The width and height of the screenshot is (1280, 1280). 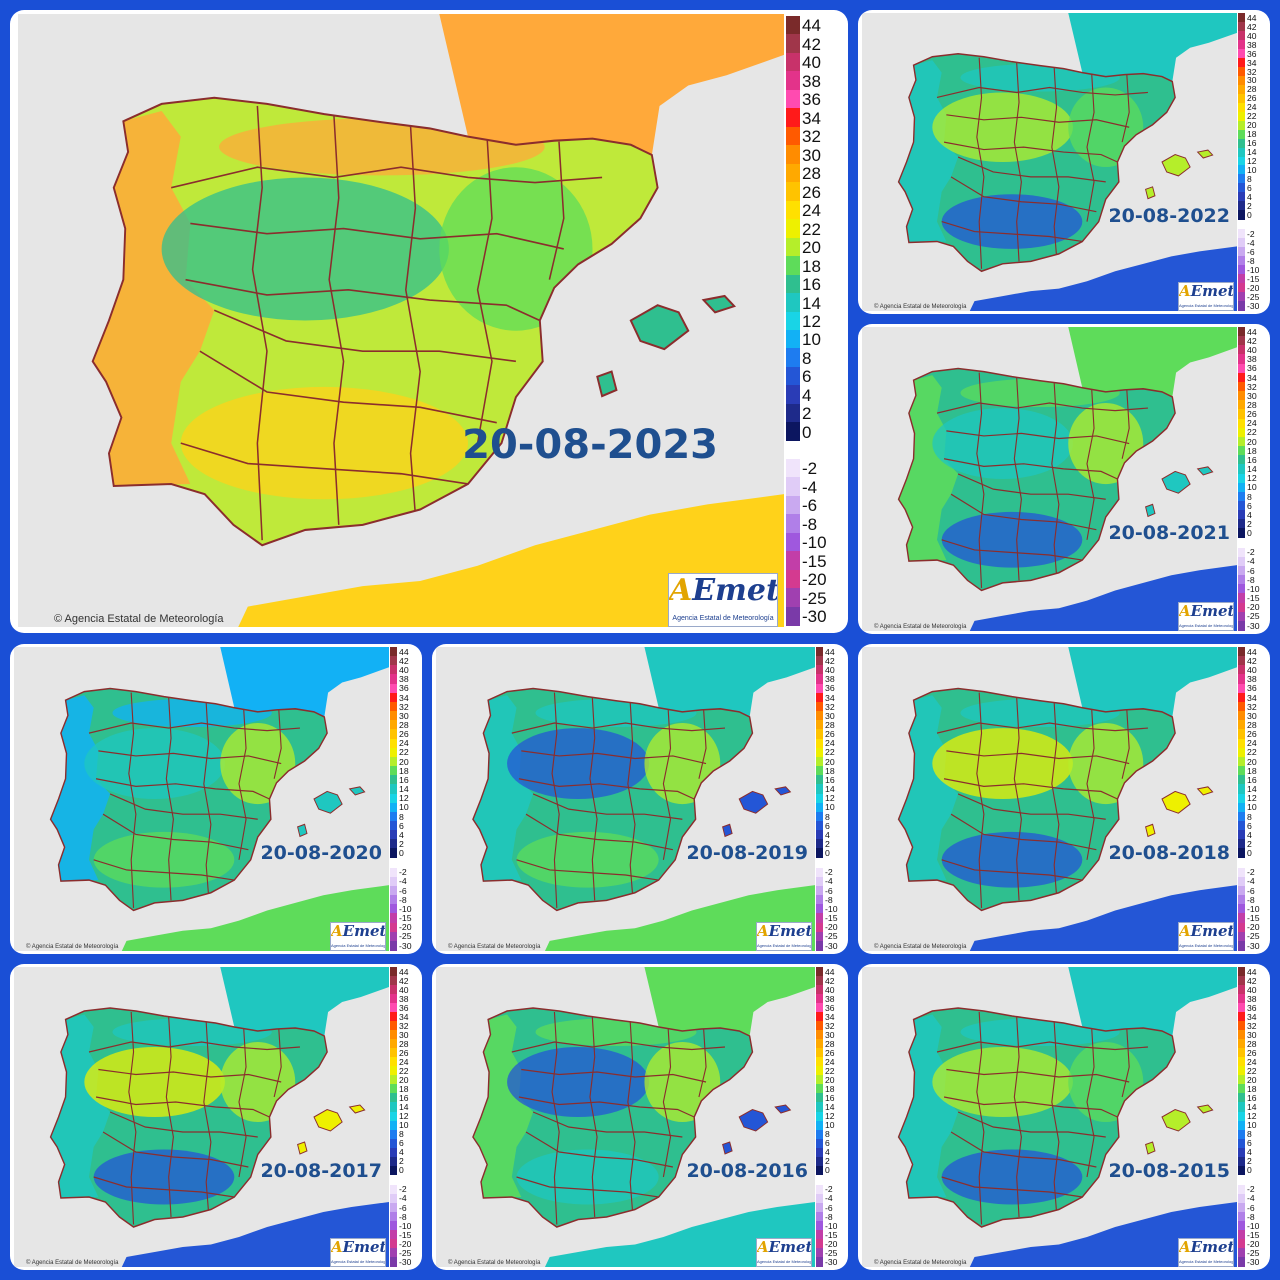 What do you see at coordinates (830, 688) in the screenshot?
I see `legend-label: 36` at bounding box center [830, 688].